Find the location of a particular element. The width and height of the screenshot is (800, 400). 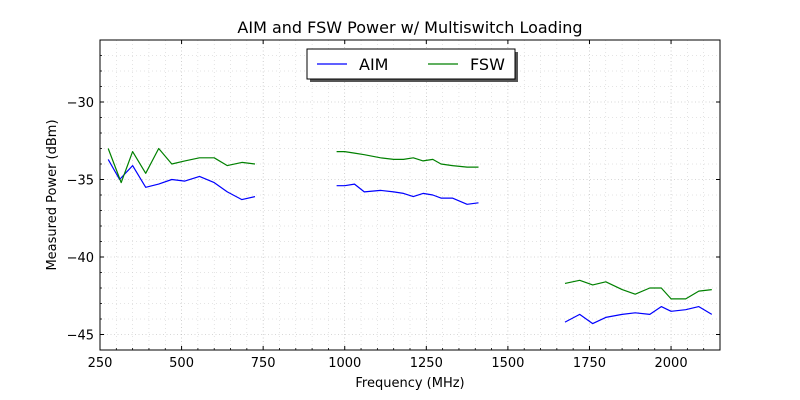

x-tick-label: 500 is located at coordinates (181, 363).